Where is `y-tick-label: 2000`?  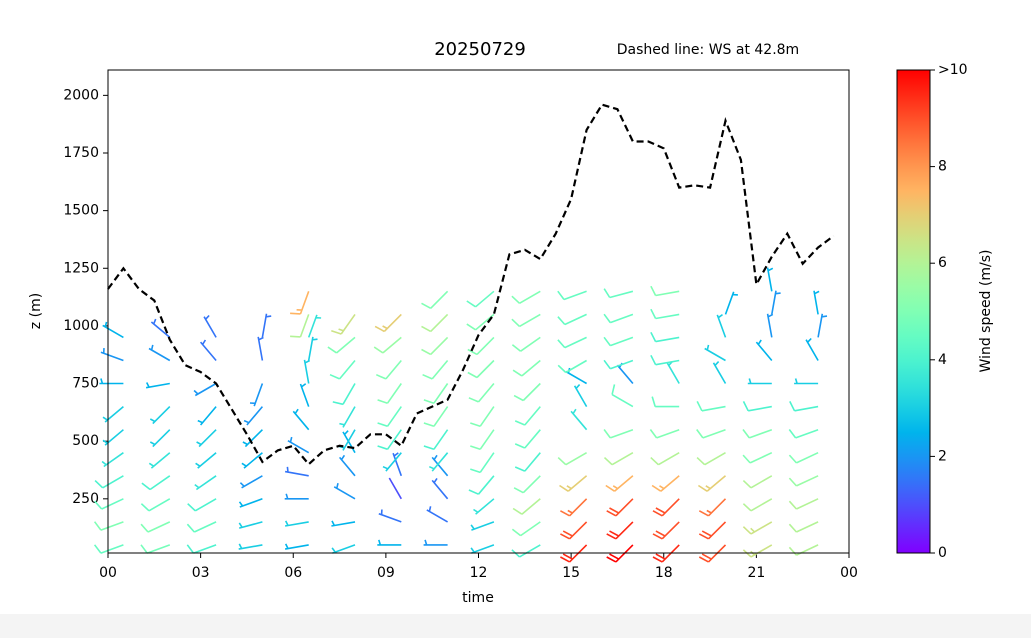
y-tick-label: 2000 is located at coordinates (81, 95).